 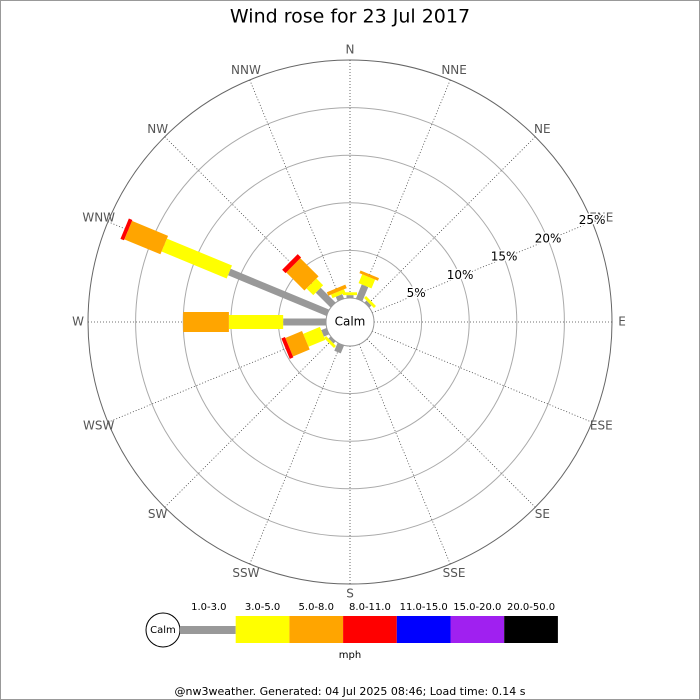 What do you see at coordinates (370, 607) in the screenshot?
I see `legend-label: 8.0-11.0` at bounding box center [370, 607].